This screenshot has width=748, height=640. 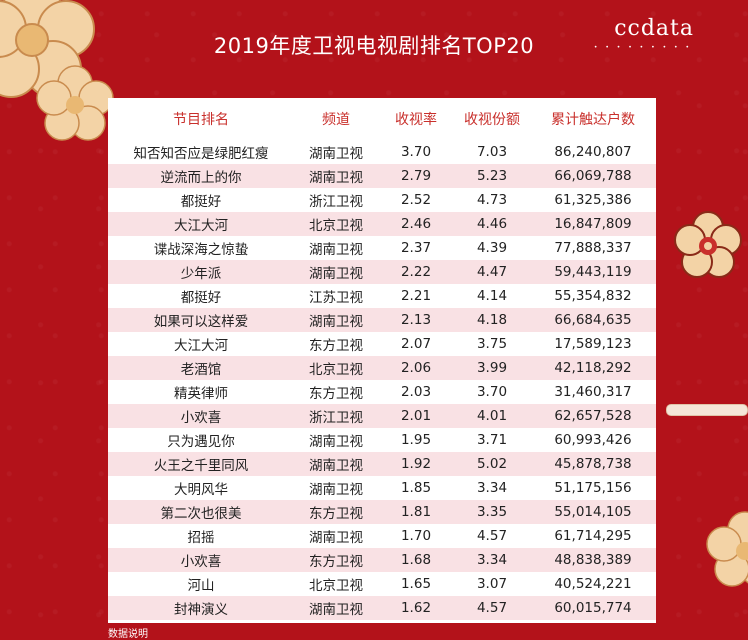 I want to click on cell-rating: 1.95, so click(x=416, y=440).